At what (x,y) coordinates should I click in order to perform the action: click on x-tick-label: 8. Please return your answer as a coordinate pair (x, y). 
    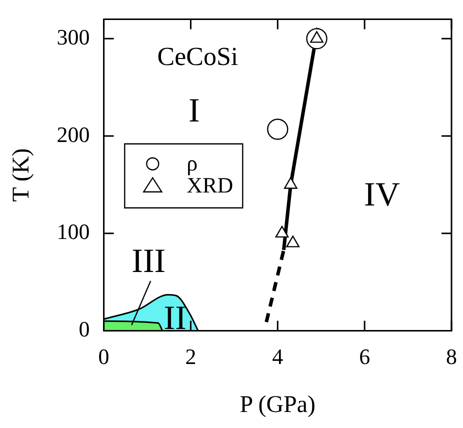
    Looking at the image, I should click on (451, 356).